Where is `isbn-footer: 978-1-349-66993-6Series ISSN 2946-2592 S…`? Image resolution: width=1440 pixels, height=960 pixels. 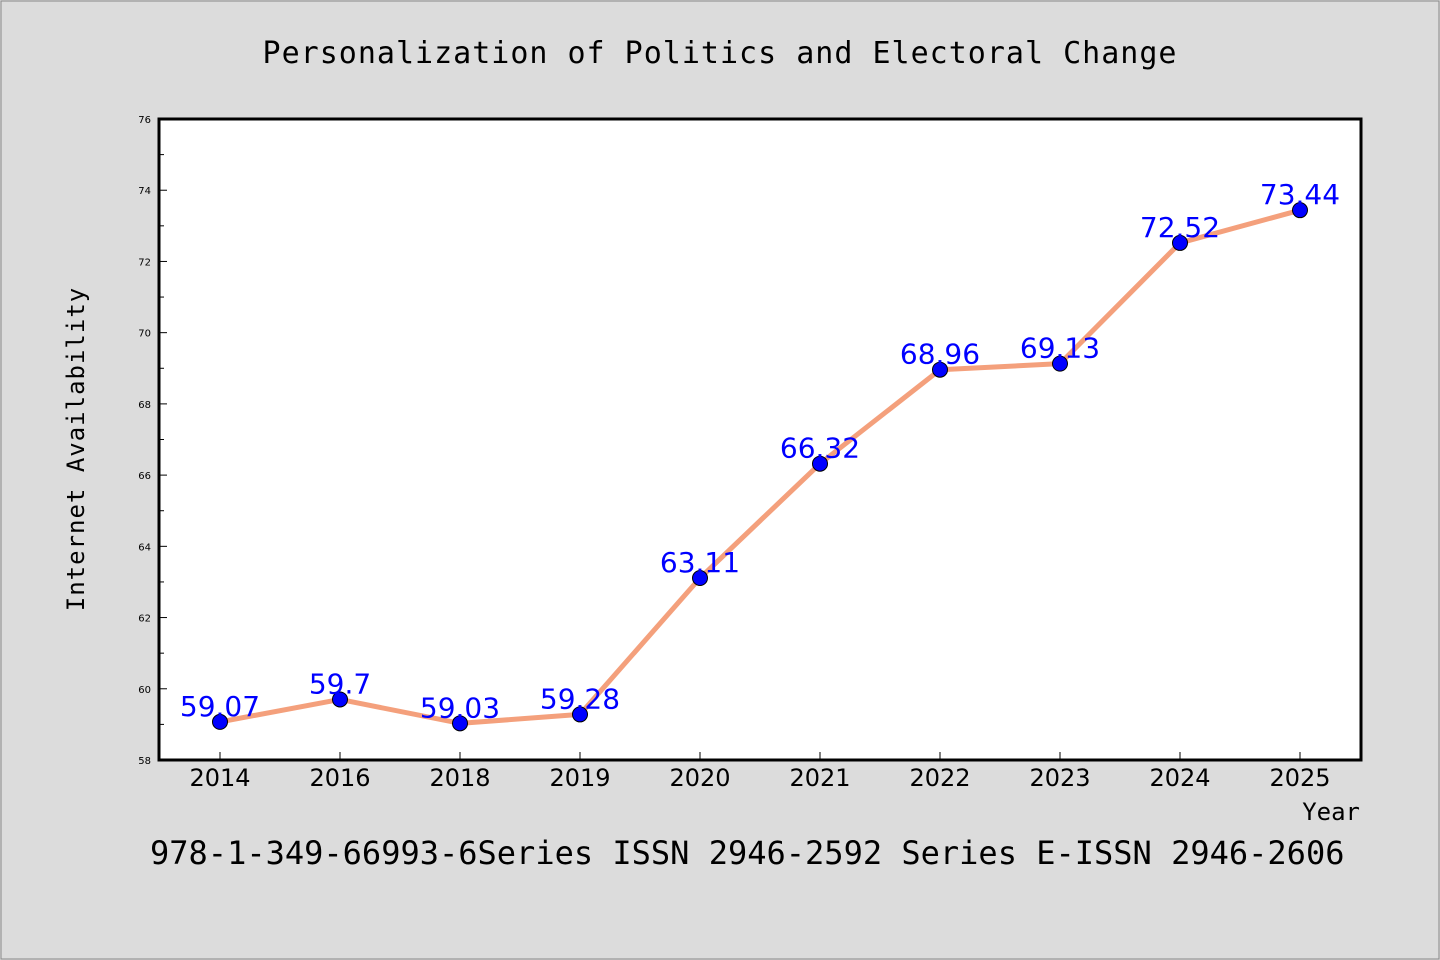 isbn-footer: 978-1-349-66993-6Series ISSN 2946-2592 S… is located at coordinates (747, 853).